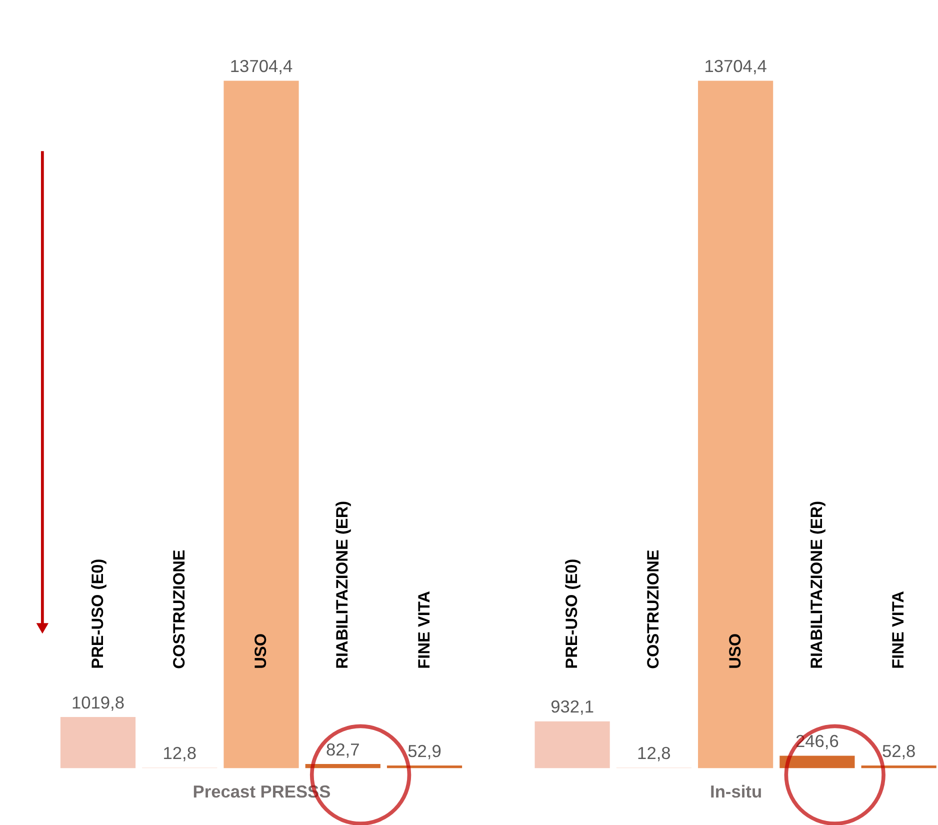 Image resolution: width=938 pixels, height=825 pixels. Describe the element at coordinates (572, 706) in the screenshot. I see `data-label: 932,1` at that location.